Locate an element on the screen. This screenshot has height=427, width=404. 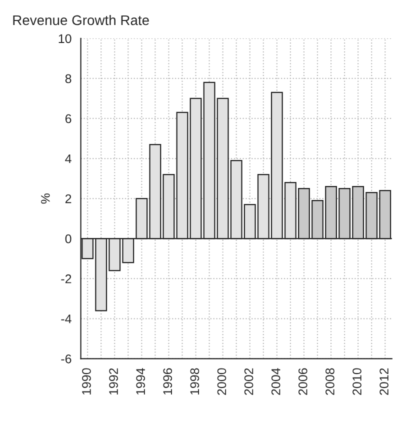
x-tick-label: 1994 is located at coordinates (141, 381).